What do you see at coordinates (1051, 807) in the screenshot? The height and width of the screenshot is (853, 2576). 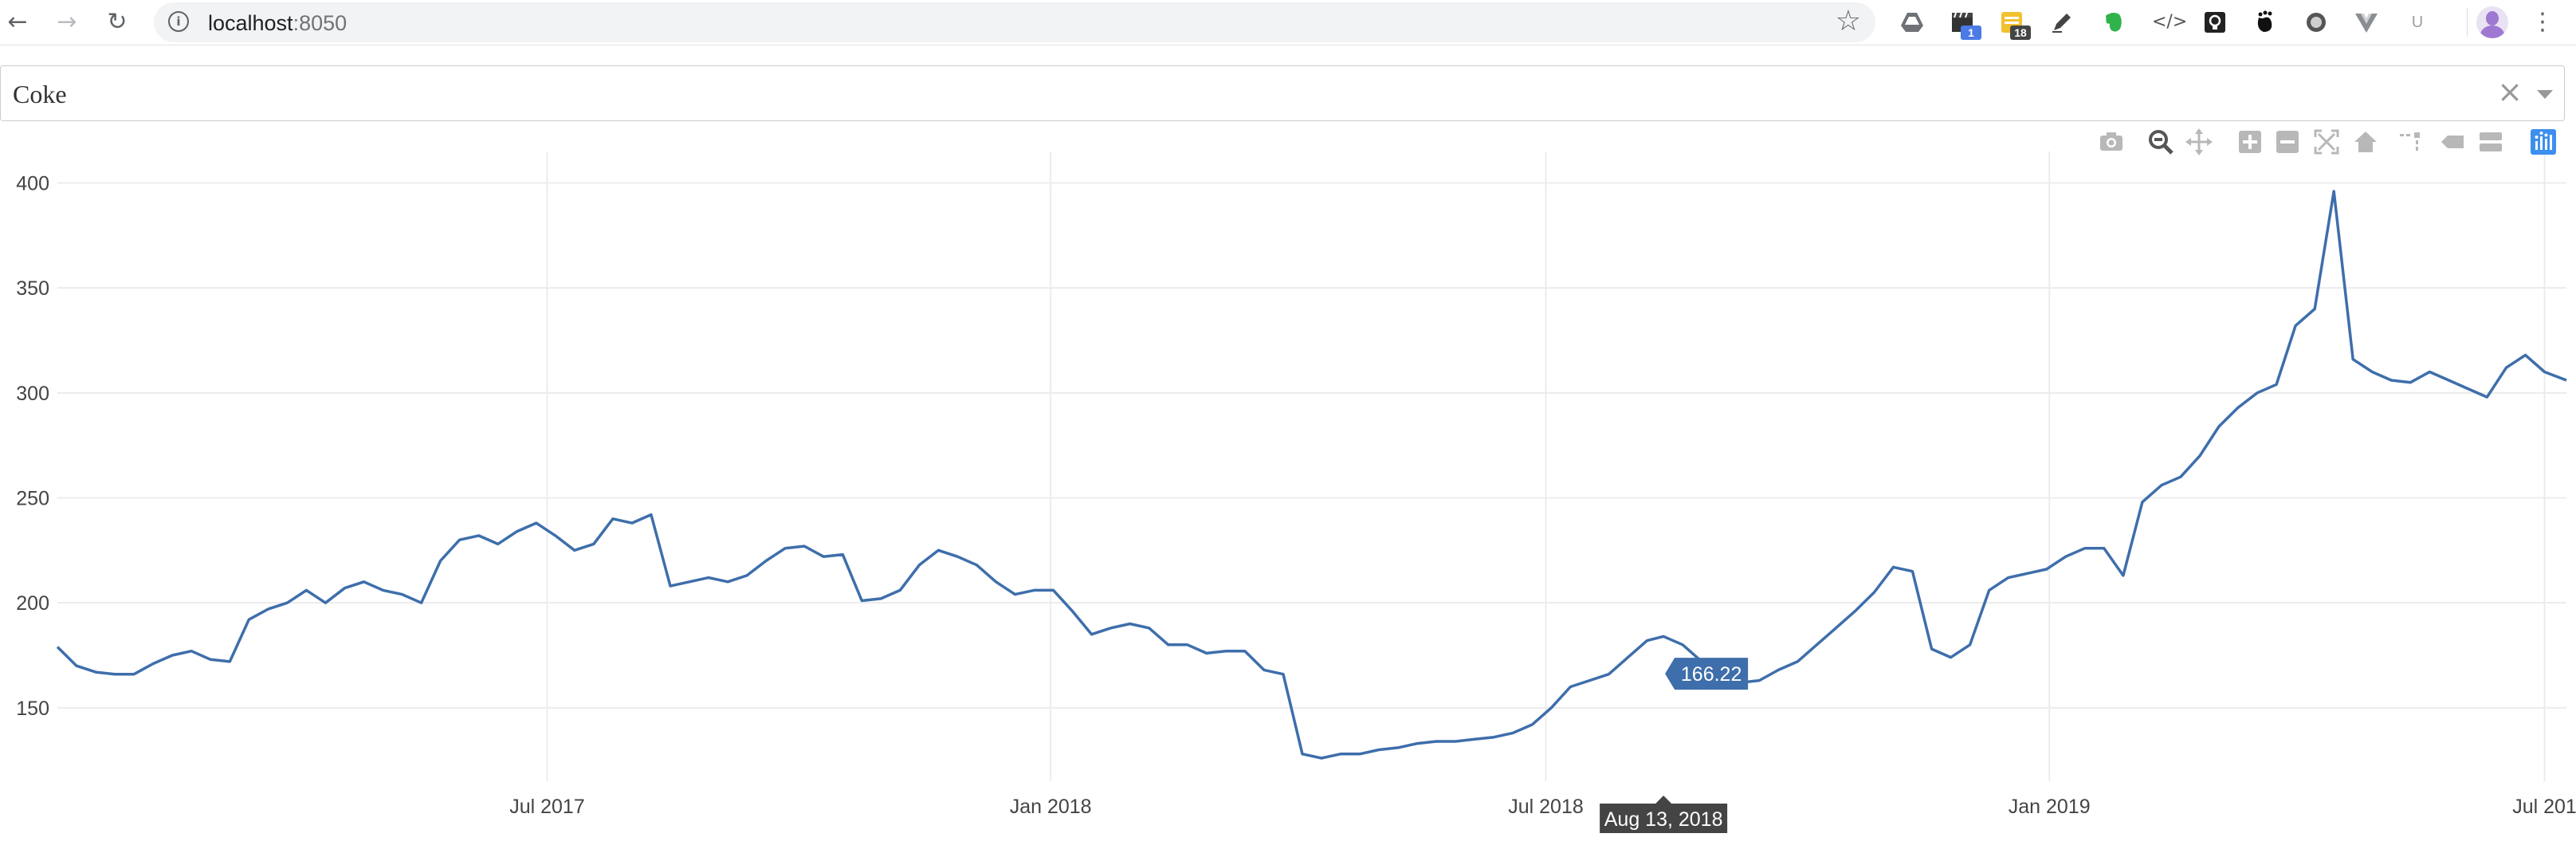 I see `x-tick-label: Jan 2018` at bounding box center [1051, 807].